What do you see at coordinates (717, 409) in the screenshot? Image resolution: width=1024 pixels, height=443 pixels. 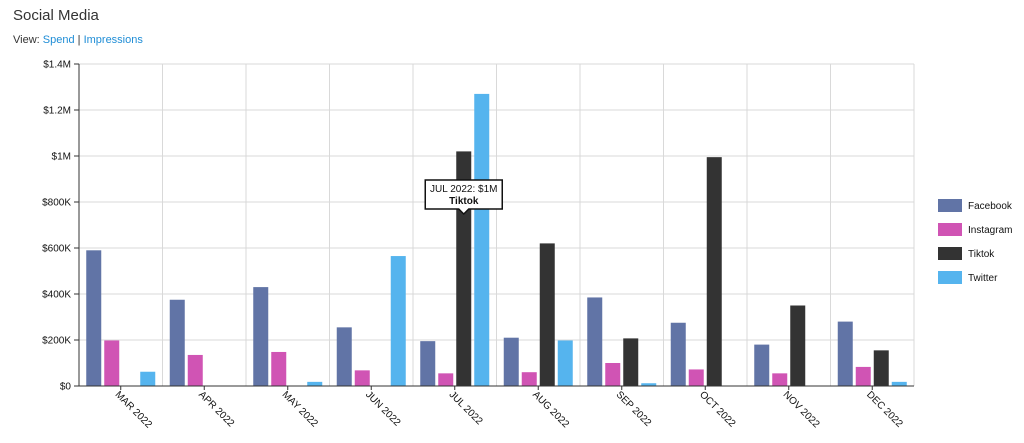 I see `x-tick-label: OCT 2022` at bounding box center [717, 409].